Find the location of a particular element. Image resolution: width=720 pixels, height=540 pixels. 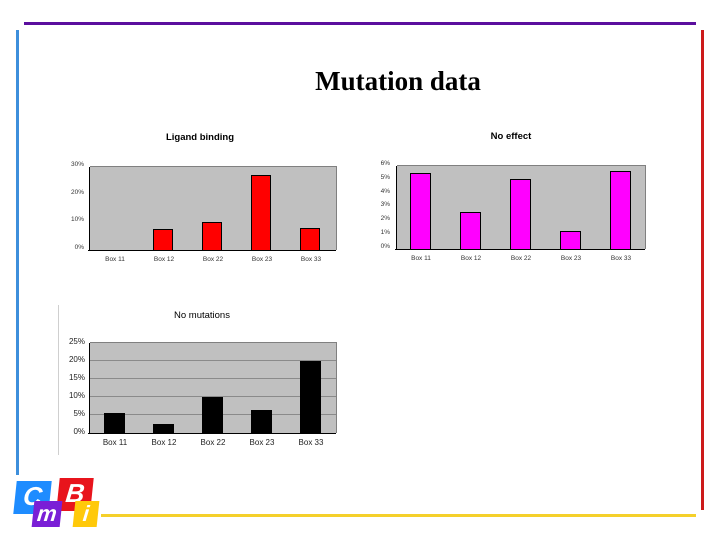

chart-title: No mutations is located at coordinates (202, 315).